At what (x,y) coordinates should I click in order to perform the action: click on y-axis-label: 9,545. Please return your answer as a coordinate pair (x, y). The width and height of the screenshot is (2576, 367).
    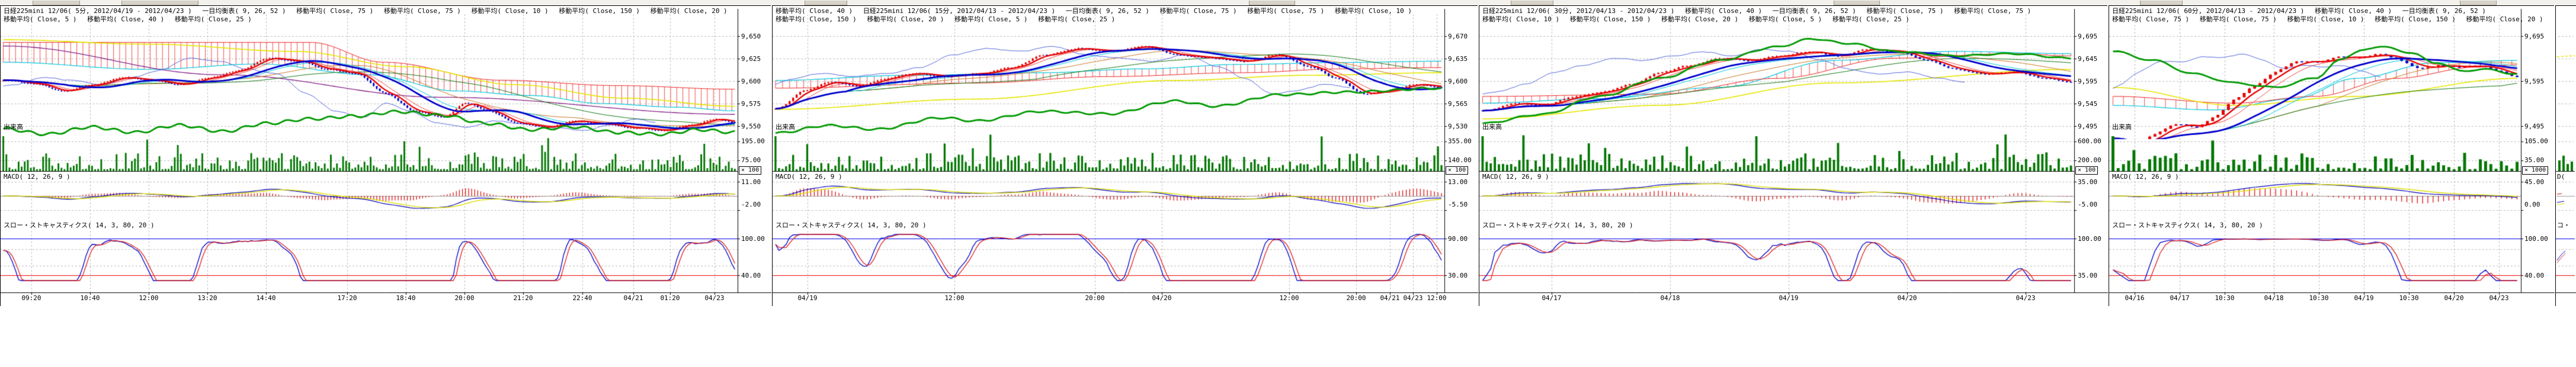
    Looking at the image, I should click on (2088, 104).